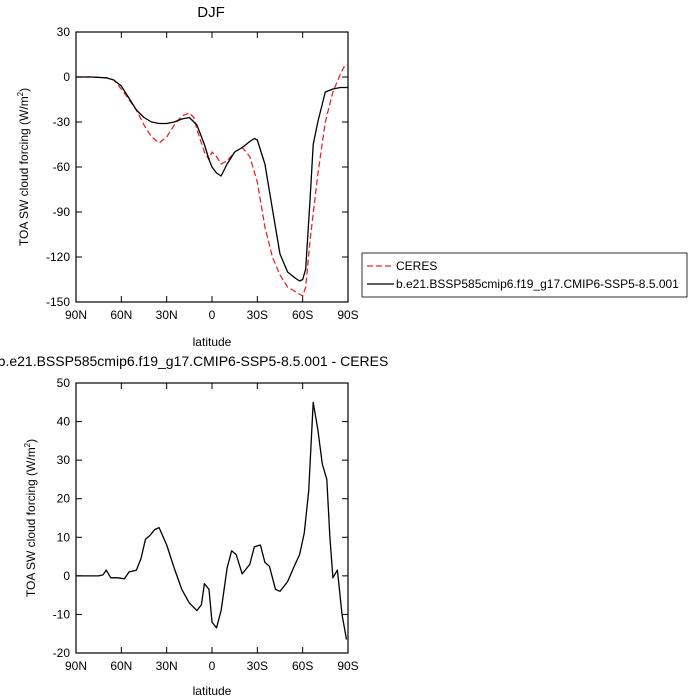  I want to click on top-chart-title: DJF, so click(211, 12).